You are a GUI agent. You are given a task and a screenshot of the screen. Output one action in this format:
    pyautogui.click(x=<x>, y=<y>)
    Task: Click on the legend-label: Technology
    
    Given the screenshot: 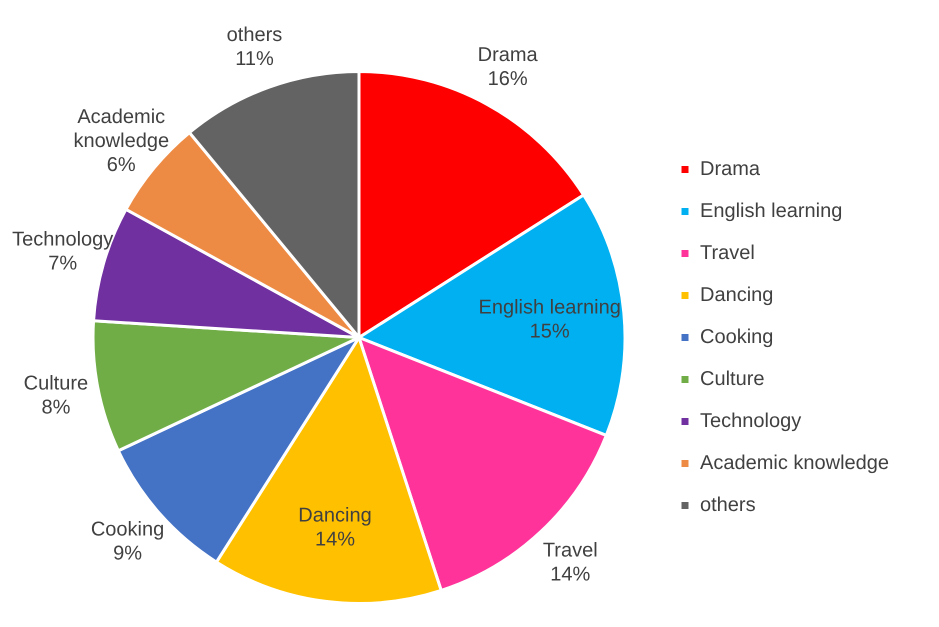 What is the action you would take?
    pyautogui.click(x=751, y=421)
    